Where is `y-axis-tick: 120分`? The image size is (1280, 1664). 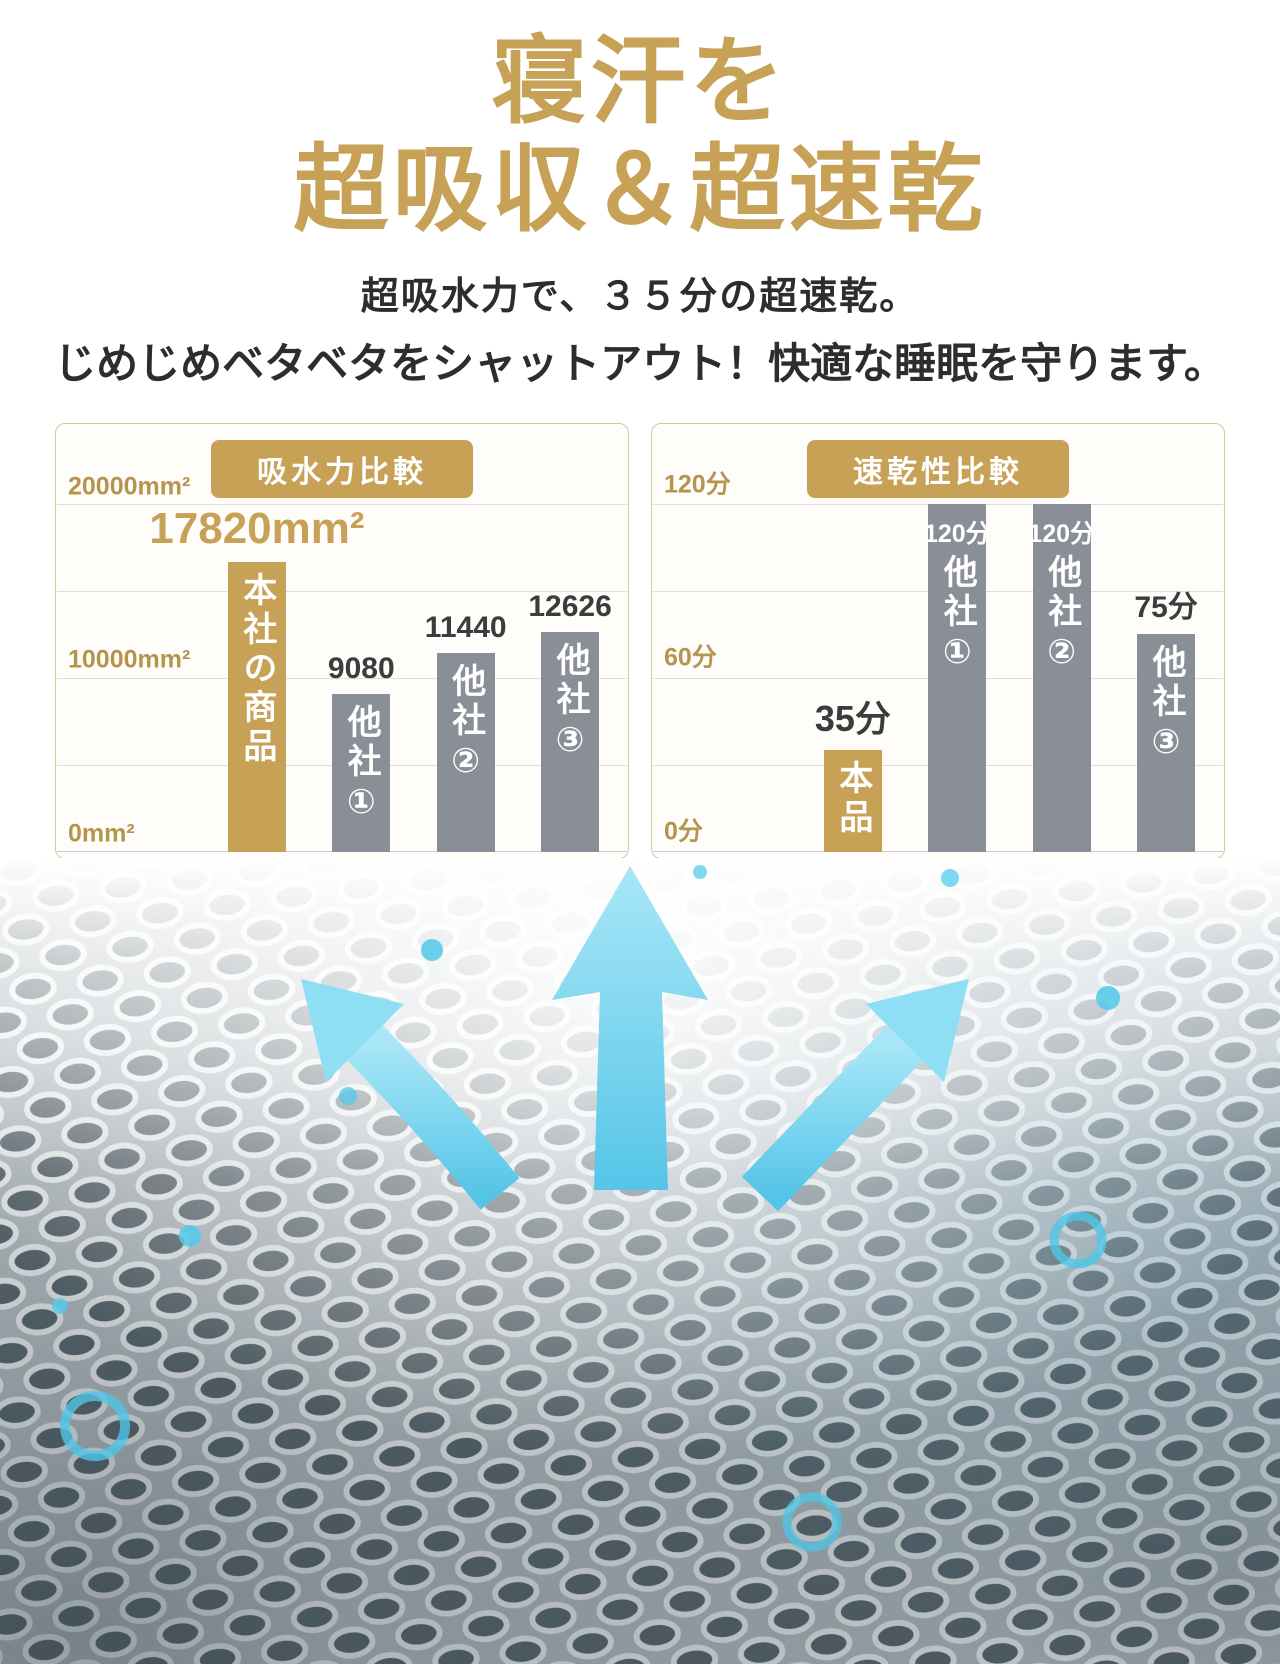 y-axis-tick: 120分 is located at coordinates (697, 484).